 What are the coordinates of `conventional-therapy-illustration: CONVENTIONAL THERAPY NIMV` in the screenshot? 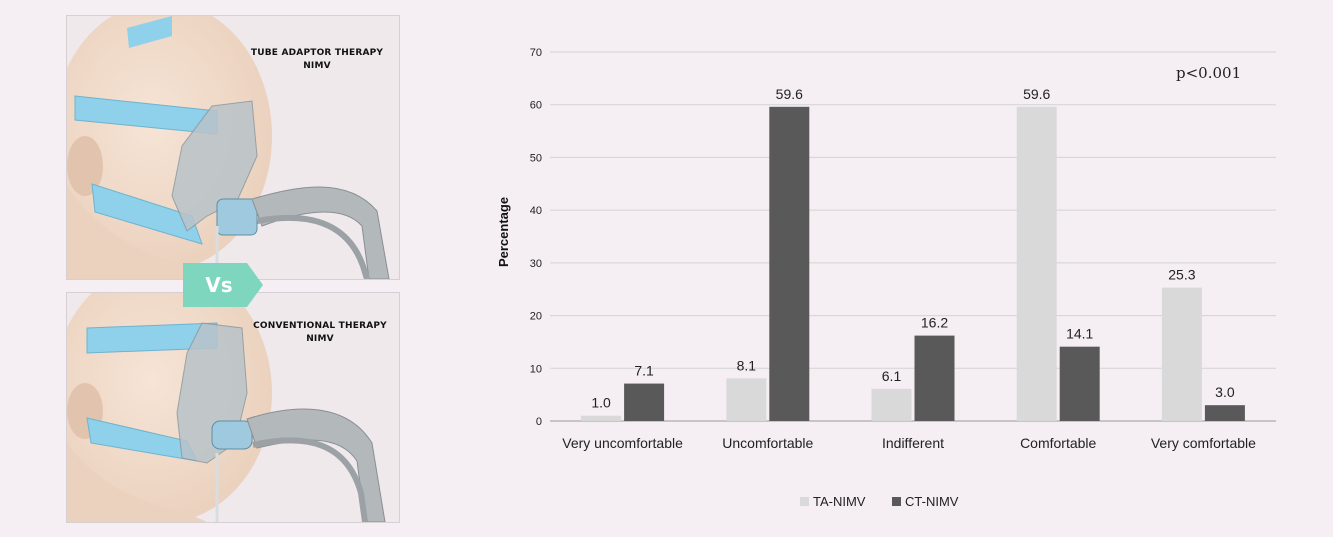 It's located at (233, 407).